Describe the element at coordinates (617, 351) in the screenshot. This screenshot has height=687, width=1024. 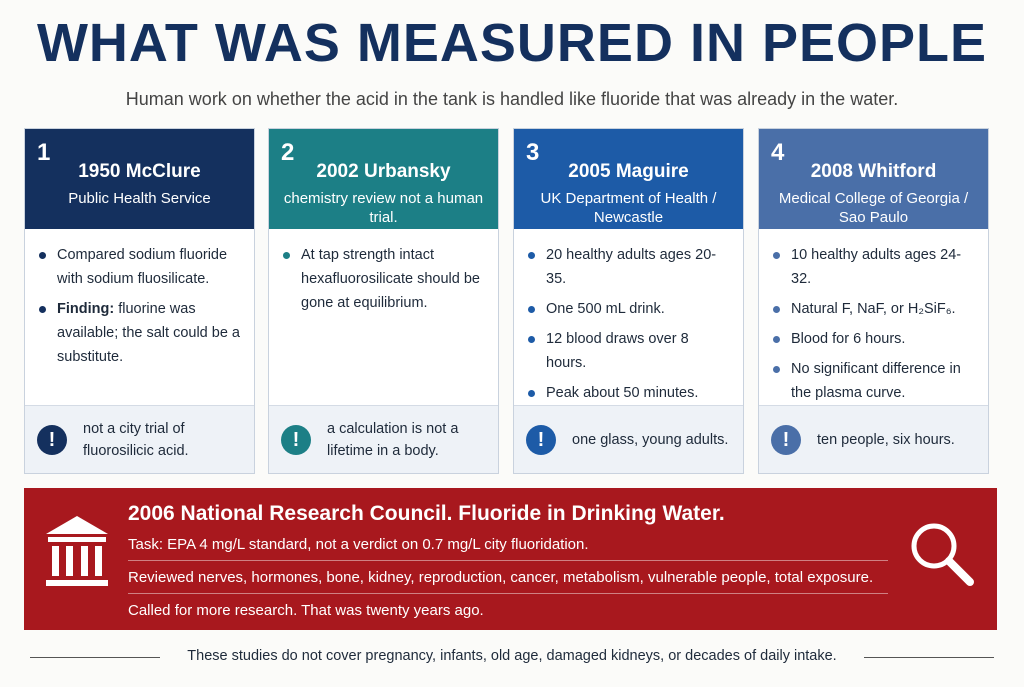
I see `bullet-text: 12 blood draws over 8 hours.` at that location.